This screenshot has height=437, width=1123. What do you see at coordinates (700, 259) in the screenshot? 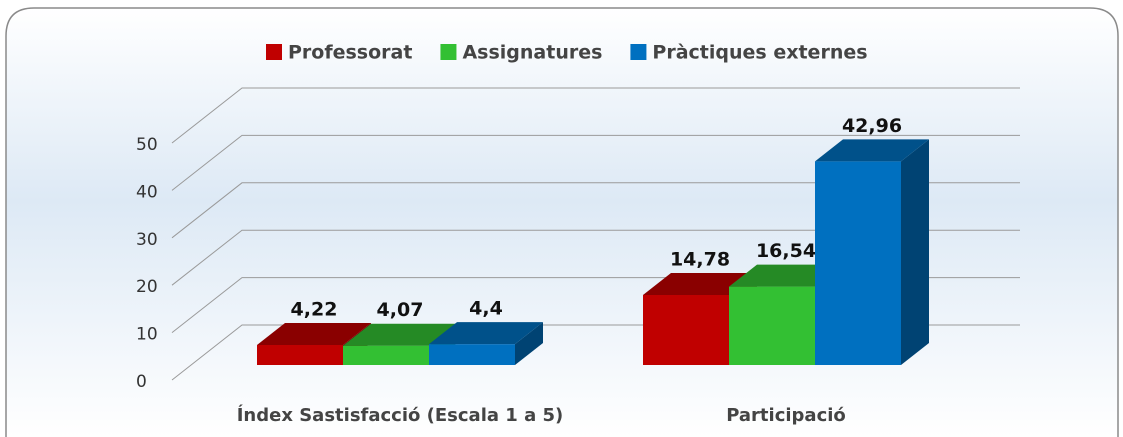
I see `data-label: 14,78` at bounding box center [700, 259].